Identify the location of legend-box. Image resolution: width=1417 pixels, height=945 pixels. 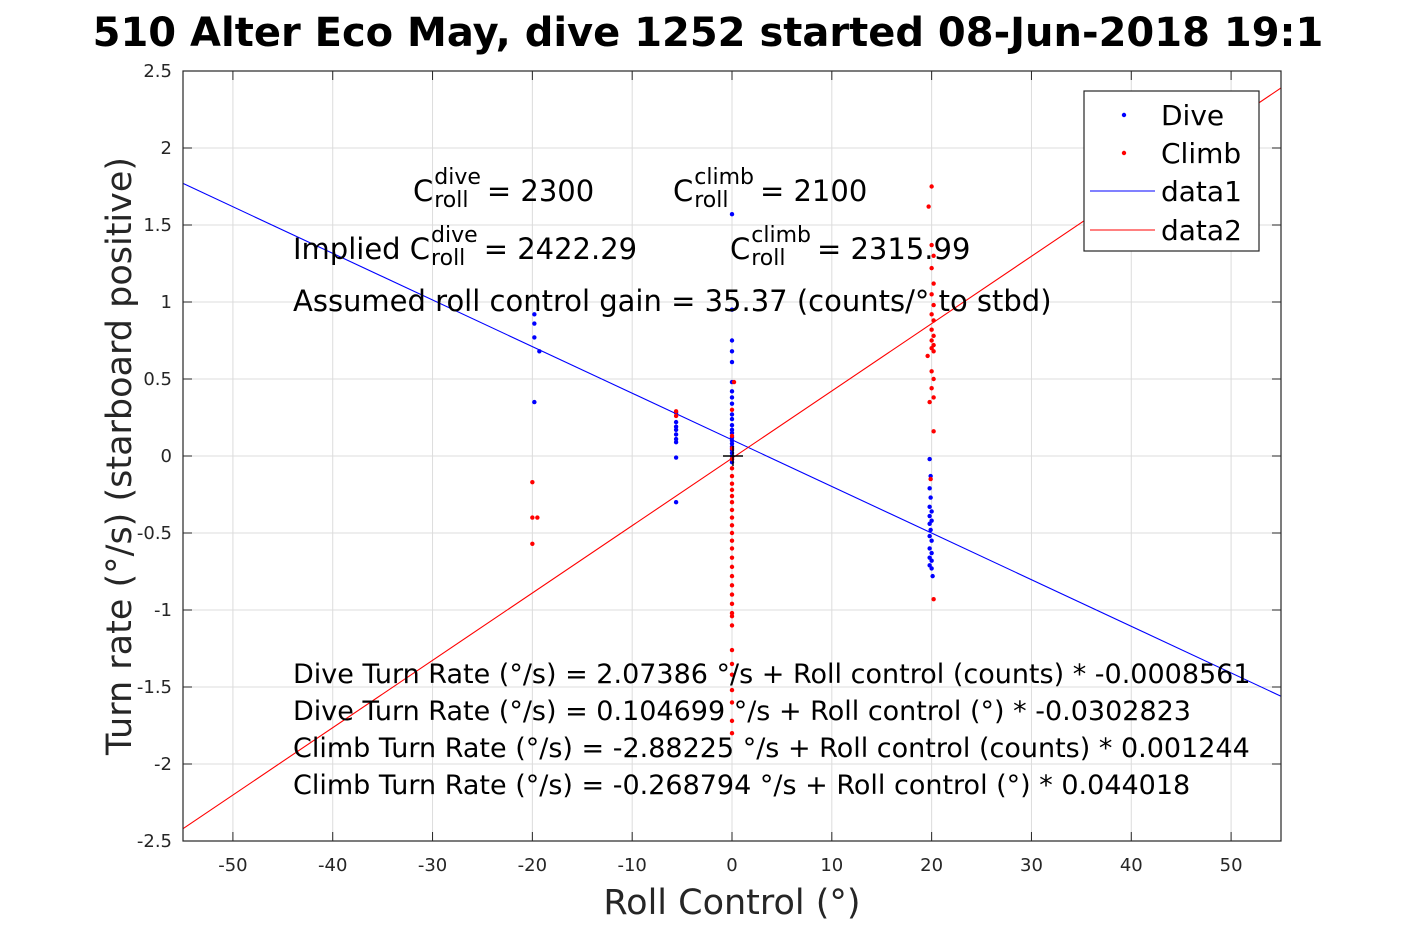
(1171, 171).